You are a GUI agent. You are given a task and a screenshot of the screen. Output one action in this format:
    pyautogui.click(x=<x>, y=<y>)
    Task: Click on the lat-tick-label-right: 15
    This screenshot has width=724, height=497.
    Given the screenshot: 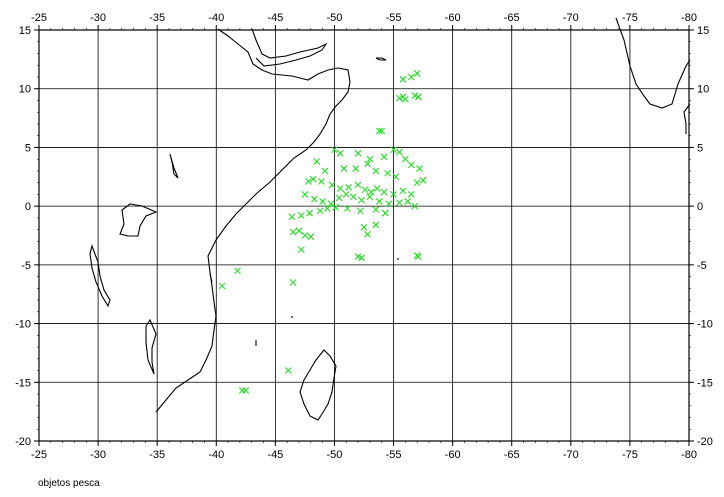 What is the action you would take?
    pyautogui.click(x=703, y=31)
    